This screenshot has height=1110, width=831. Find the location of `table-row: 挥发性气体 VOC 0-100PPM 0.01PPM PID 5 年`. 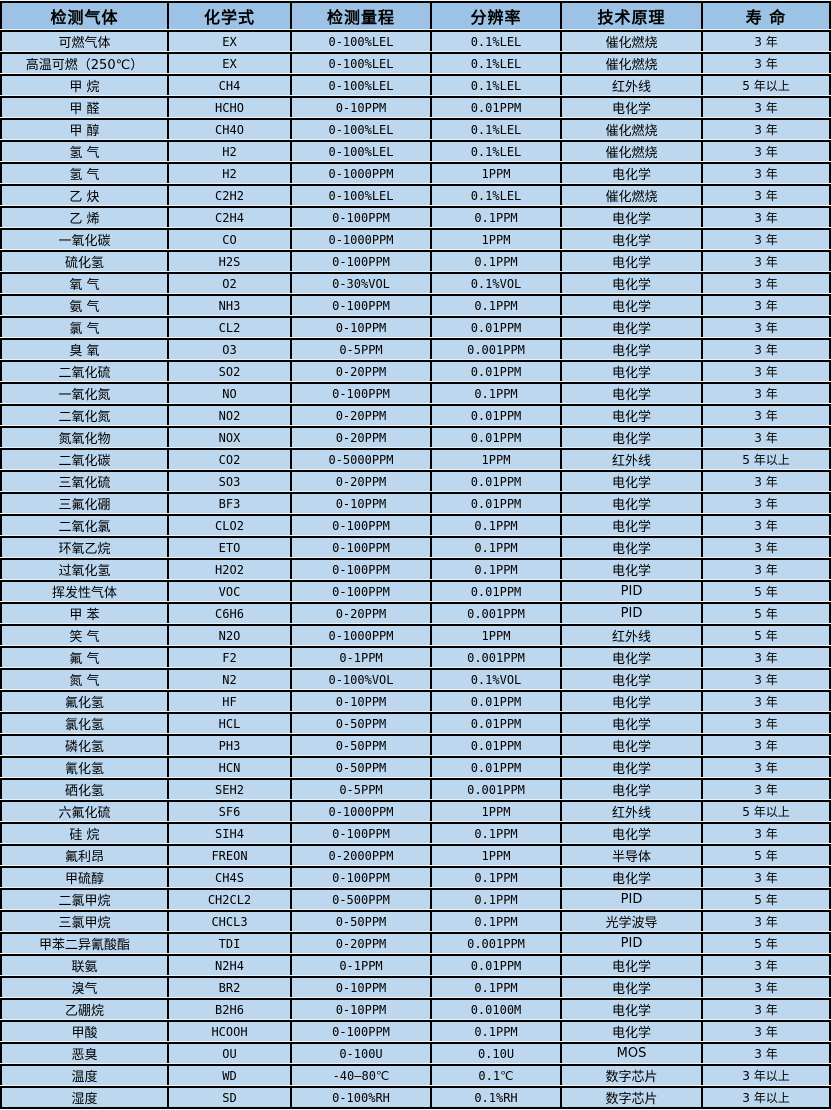

table-row: 挥发性气体 VOC 0-100PPM 0.01PPM PID 5 年 is located at coordinates (415, 590).